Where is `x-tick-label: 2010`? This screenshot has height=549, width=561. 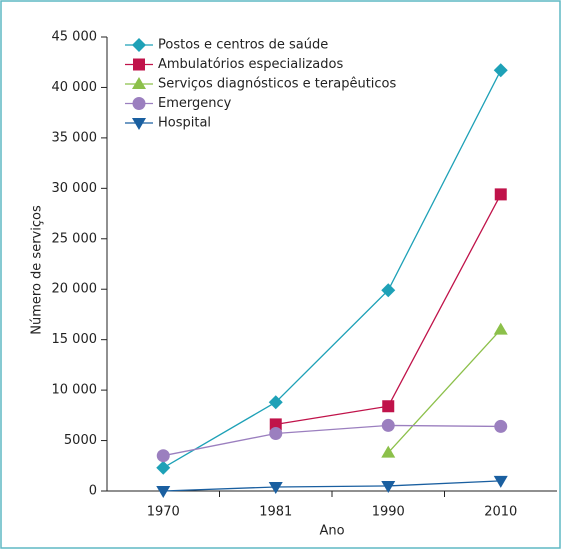
x-tick-label: 2010 is located at coordinates (500, 512).